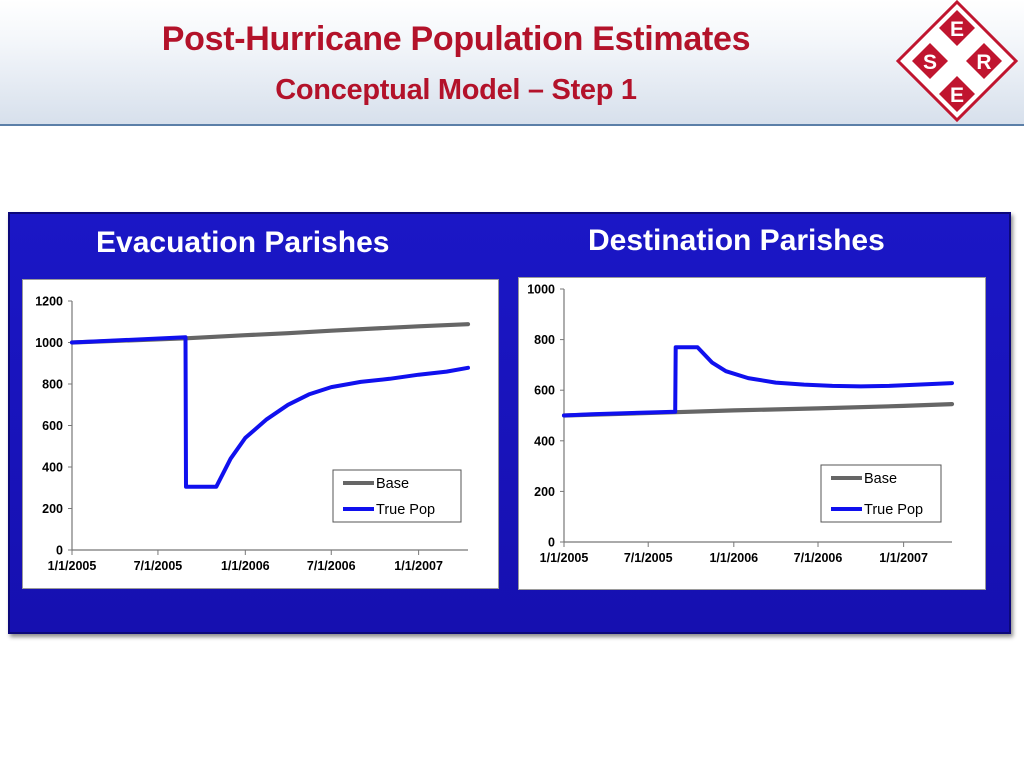 This screenshot has height=768, width=1024. Describe the element at coordinates (758, 381) in the screenshot. I see `chart1-series-true-pop-line` at that location.